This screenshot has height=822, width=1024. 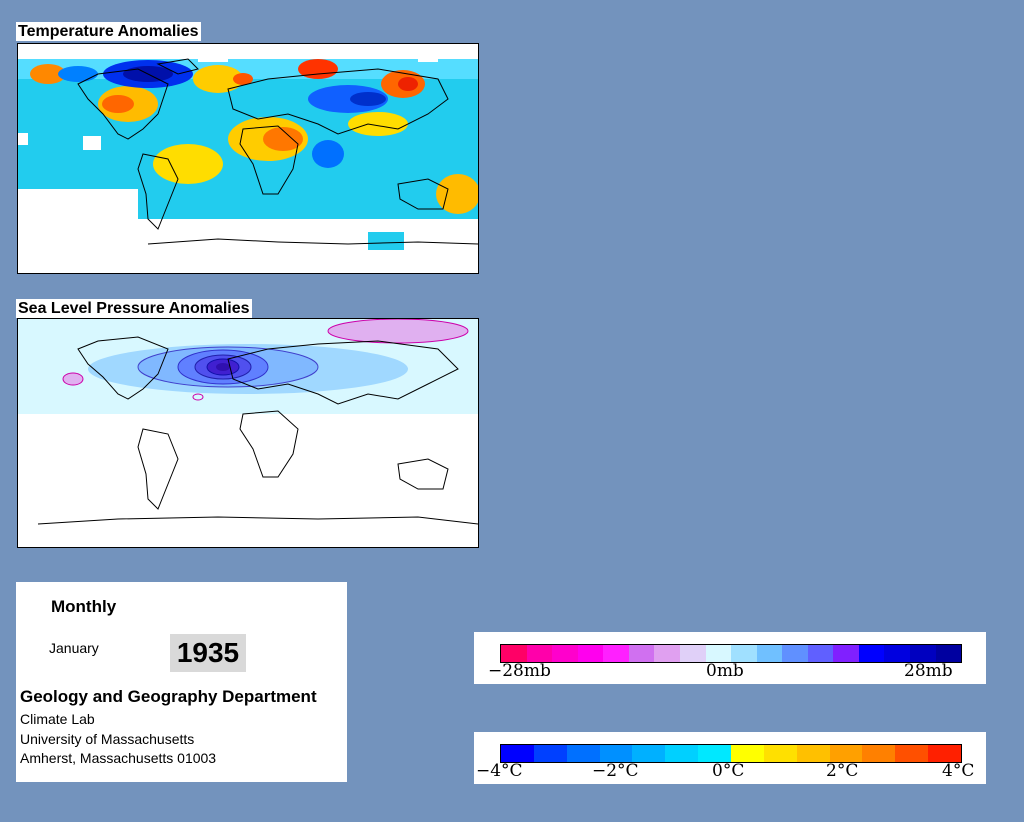 I want to click on month-label: January, so click(x=74, y=648).